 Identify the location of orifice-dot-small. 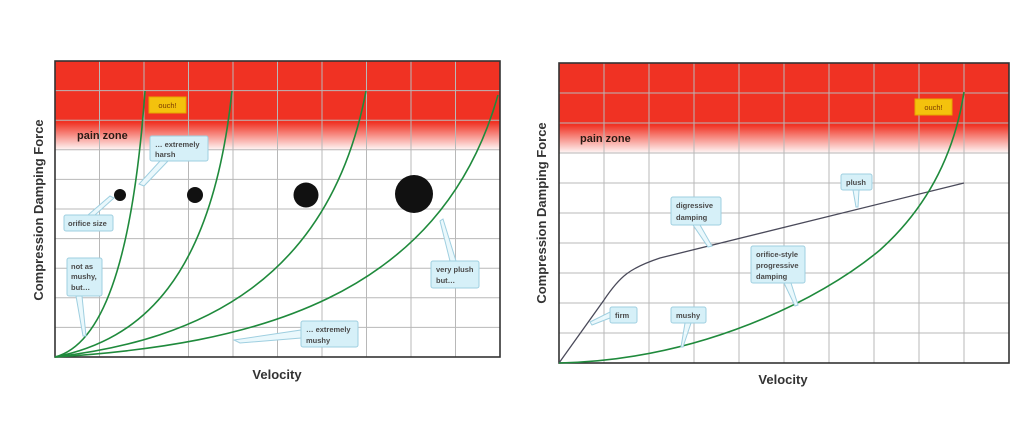
(120, 195).